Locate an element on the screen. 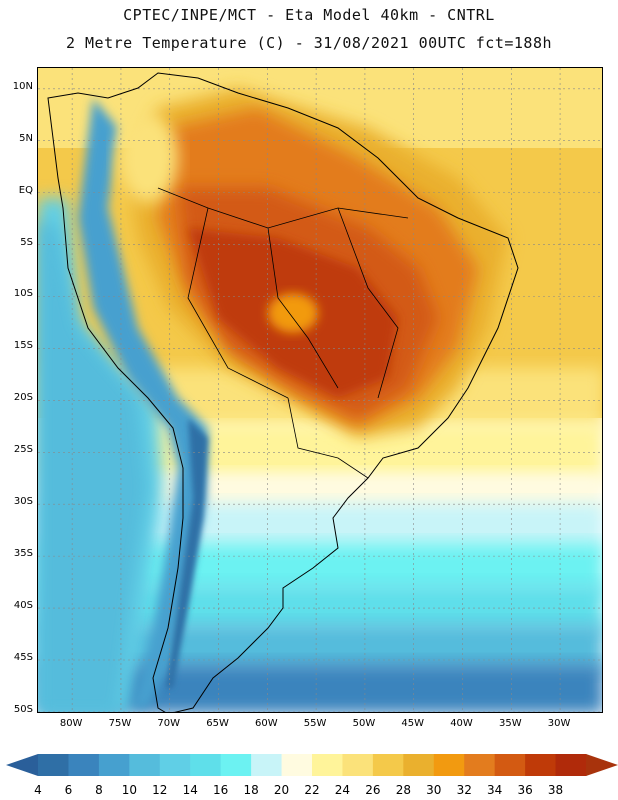 The width and height of the screenshot is (618, 800). latitude-label: 15S is located at coordinates (23, 346).